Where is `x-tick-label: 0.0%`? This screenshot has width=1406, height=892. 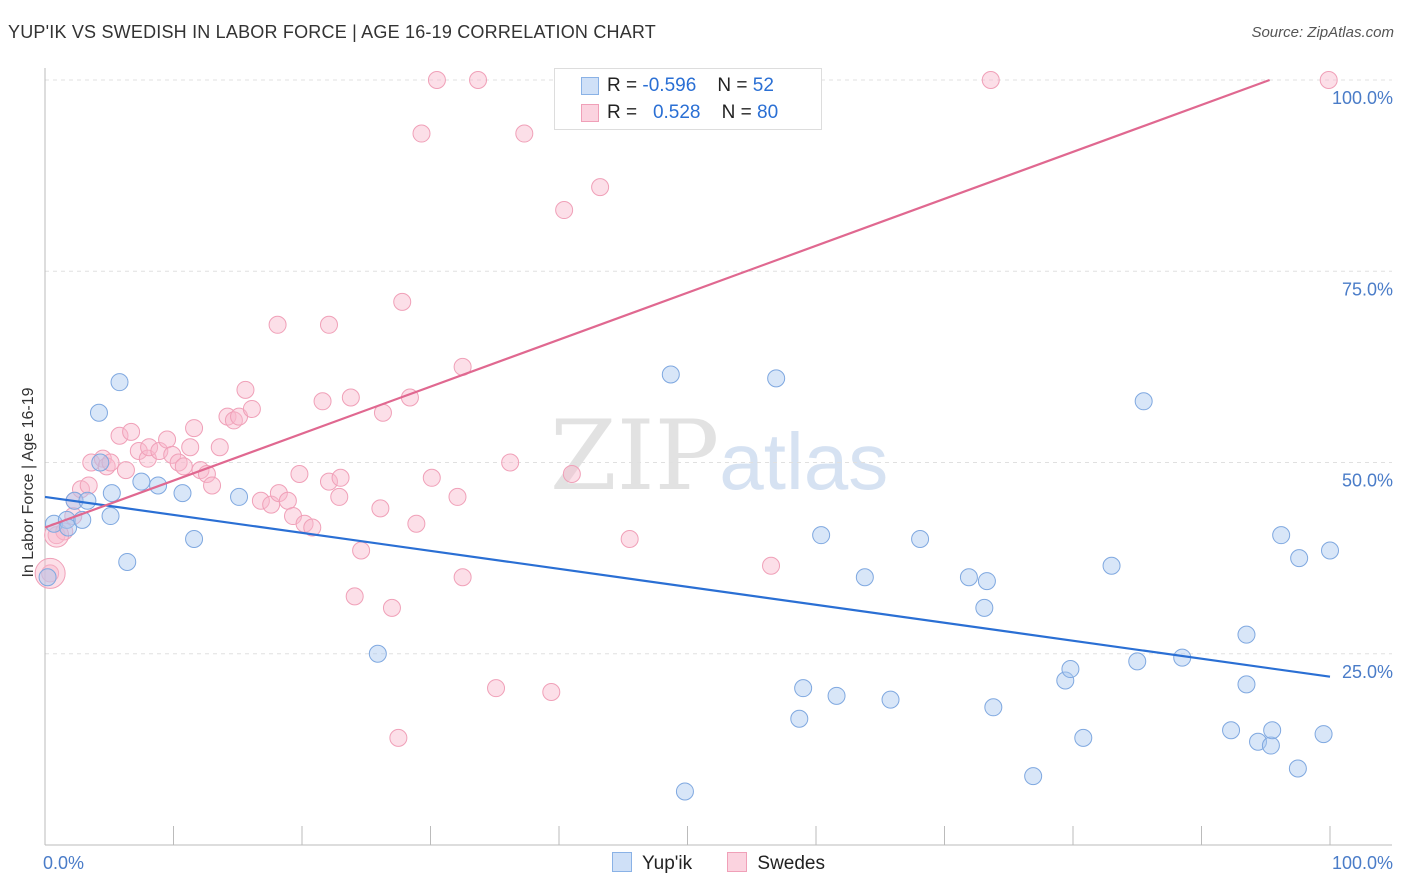 x-tick-label: 0.0% is located at coordinates (63, 863).